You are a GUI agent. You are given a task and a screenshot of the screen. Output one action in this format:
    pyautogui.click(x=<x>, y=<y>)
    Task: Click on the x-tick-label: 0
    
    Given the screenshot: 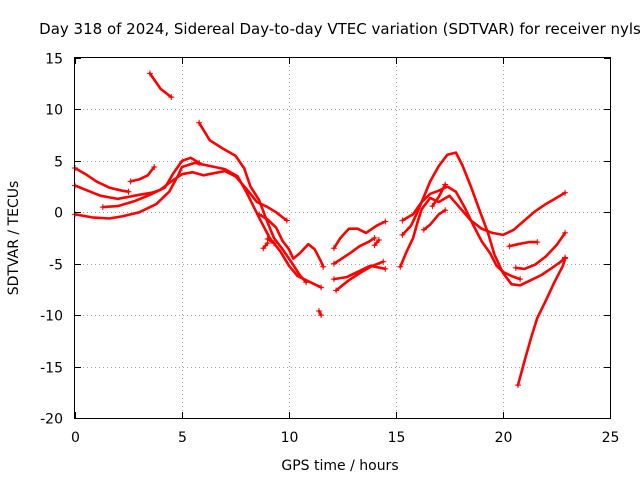 What is the action you would take?
    pyautogui.click(x=75, y=438)
    